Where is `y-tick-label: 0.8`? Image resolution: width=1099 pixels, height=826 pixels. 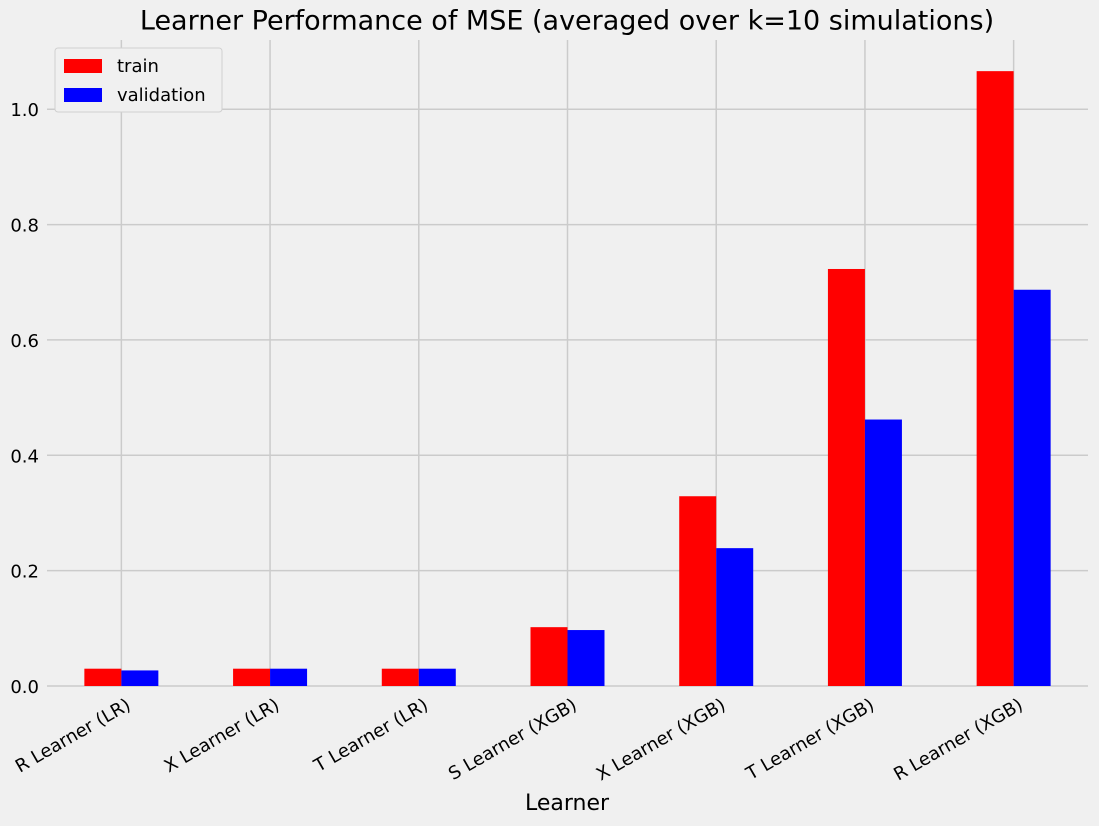
y-tick-label: 0.8 is located at coordinates (24, 226).